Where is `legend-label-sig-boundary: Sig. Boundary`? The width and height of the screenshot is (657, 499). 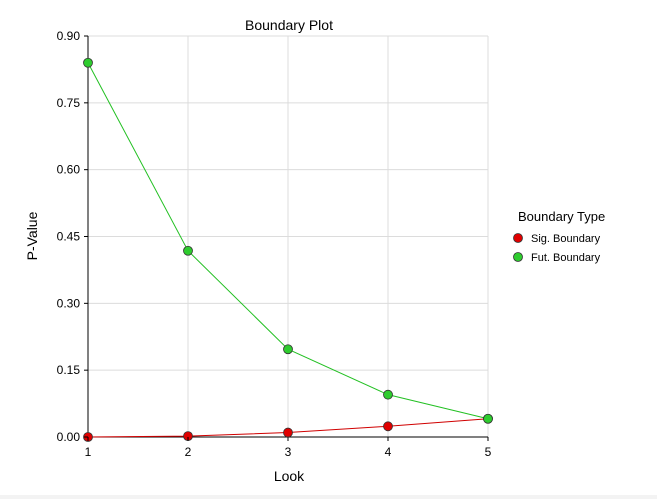
legend-label-sig-boundary: Sig. Boundary is located at coordinates (566, 239).